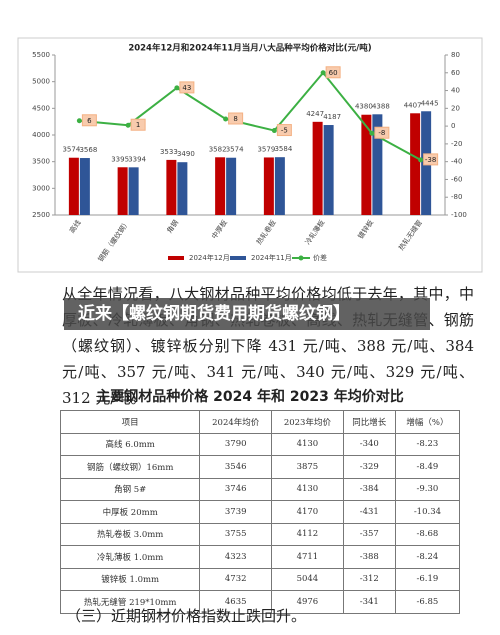 Image resolution: width=500 pixels, height=635 pixels. I want to click on y-tick-label: 4500, so click(41, 108).